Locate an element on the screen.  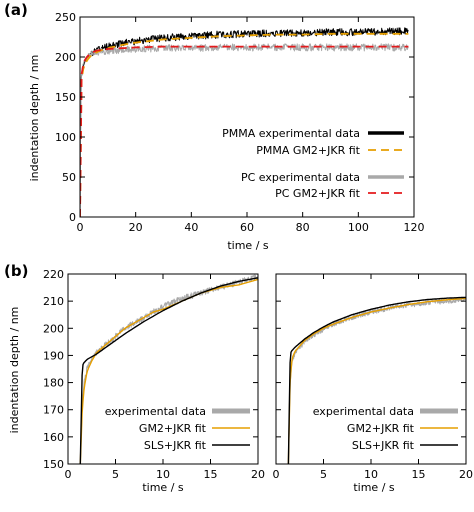
panel-b-left-ytick-label: 190 is located at coordinates (53, 355).